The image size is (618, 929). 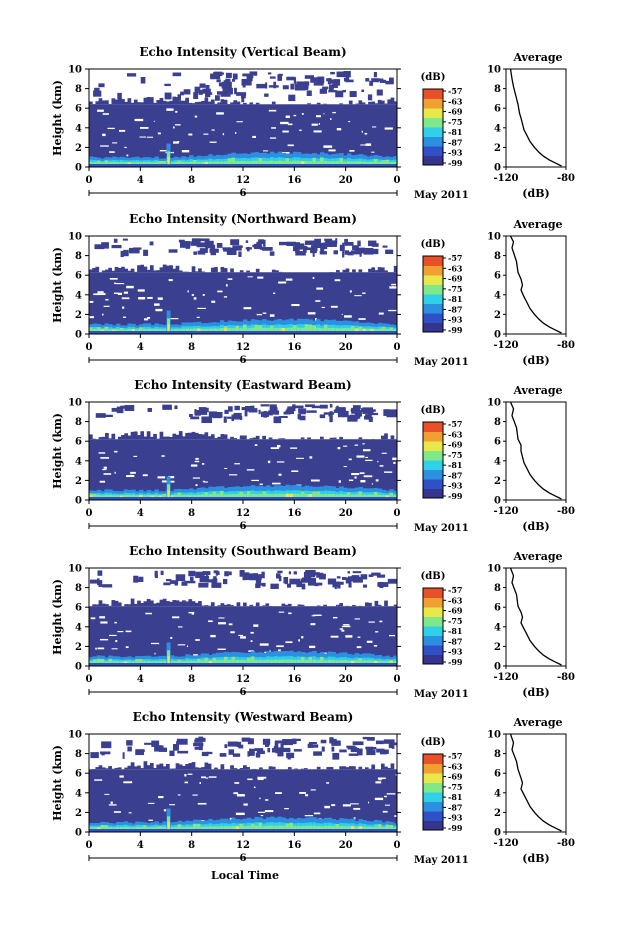 What do you see at coordinates (78, 608) in the screenshot?
I see `y-tick-label: 6` at bounding box center [78, 608].